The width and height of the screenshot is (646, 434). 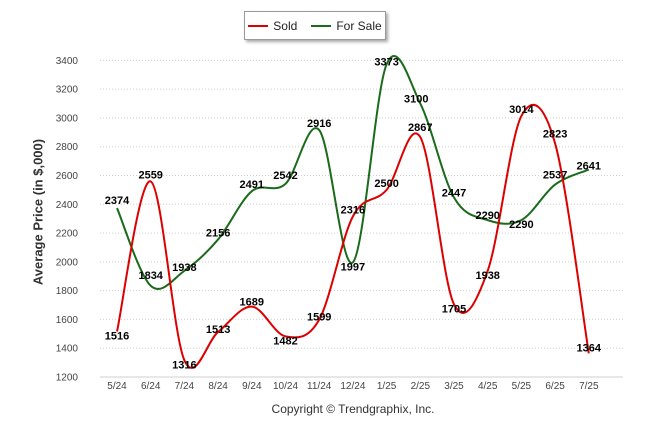 I want to click on legend-label-sold: Sold, so click(x=285, y=25).